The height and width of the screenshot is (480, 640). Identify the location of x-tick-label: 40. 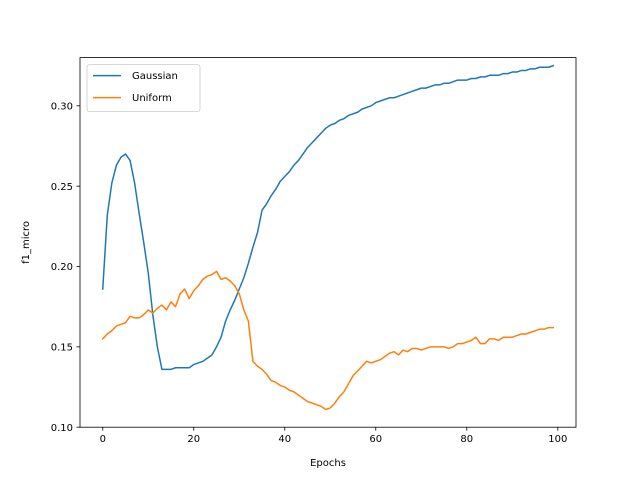
(284, 439).